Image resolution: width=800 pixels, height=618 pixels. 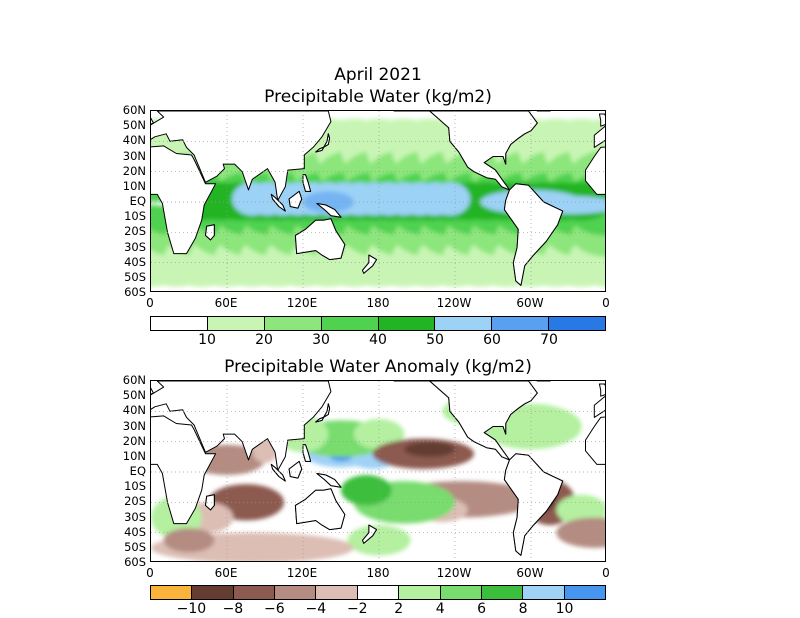 What do you see at coordinates (307, 183) in the screenshot?
I see `pw-land-philippines` at bounding box center [307, 183].